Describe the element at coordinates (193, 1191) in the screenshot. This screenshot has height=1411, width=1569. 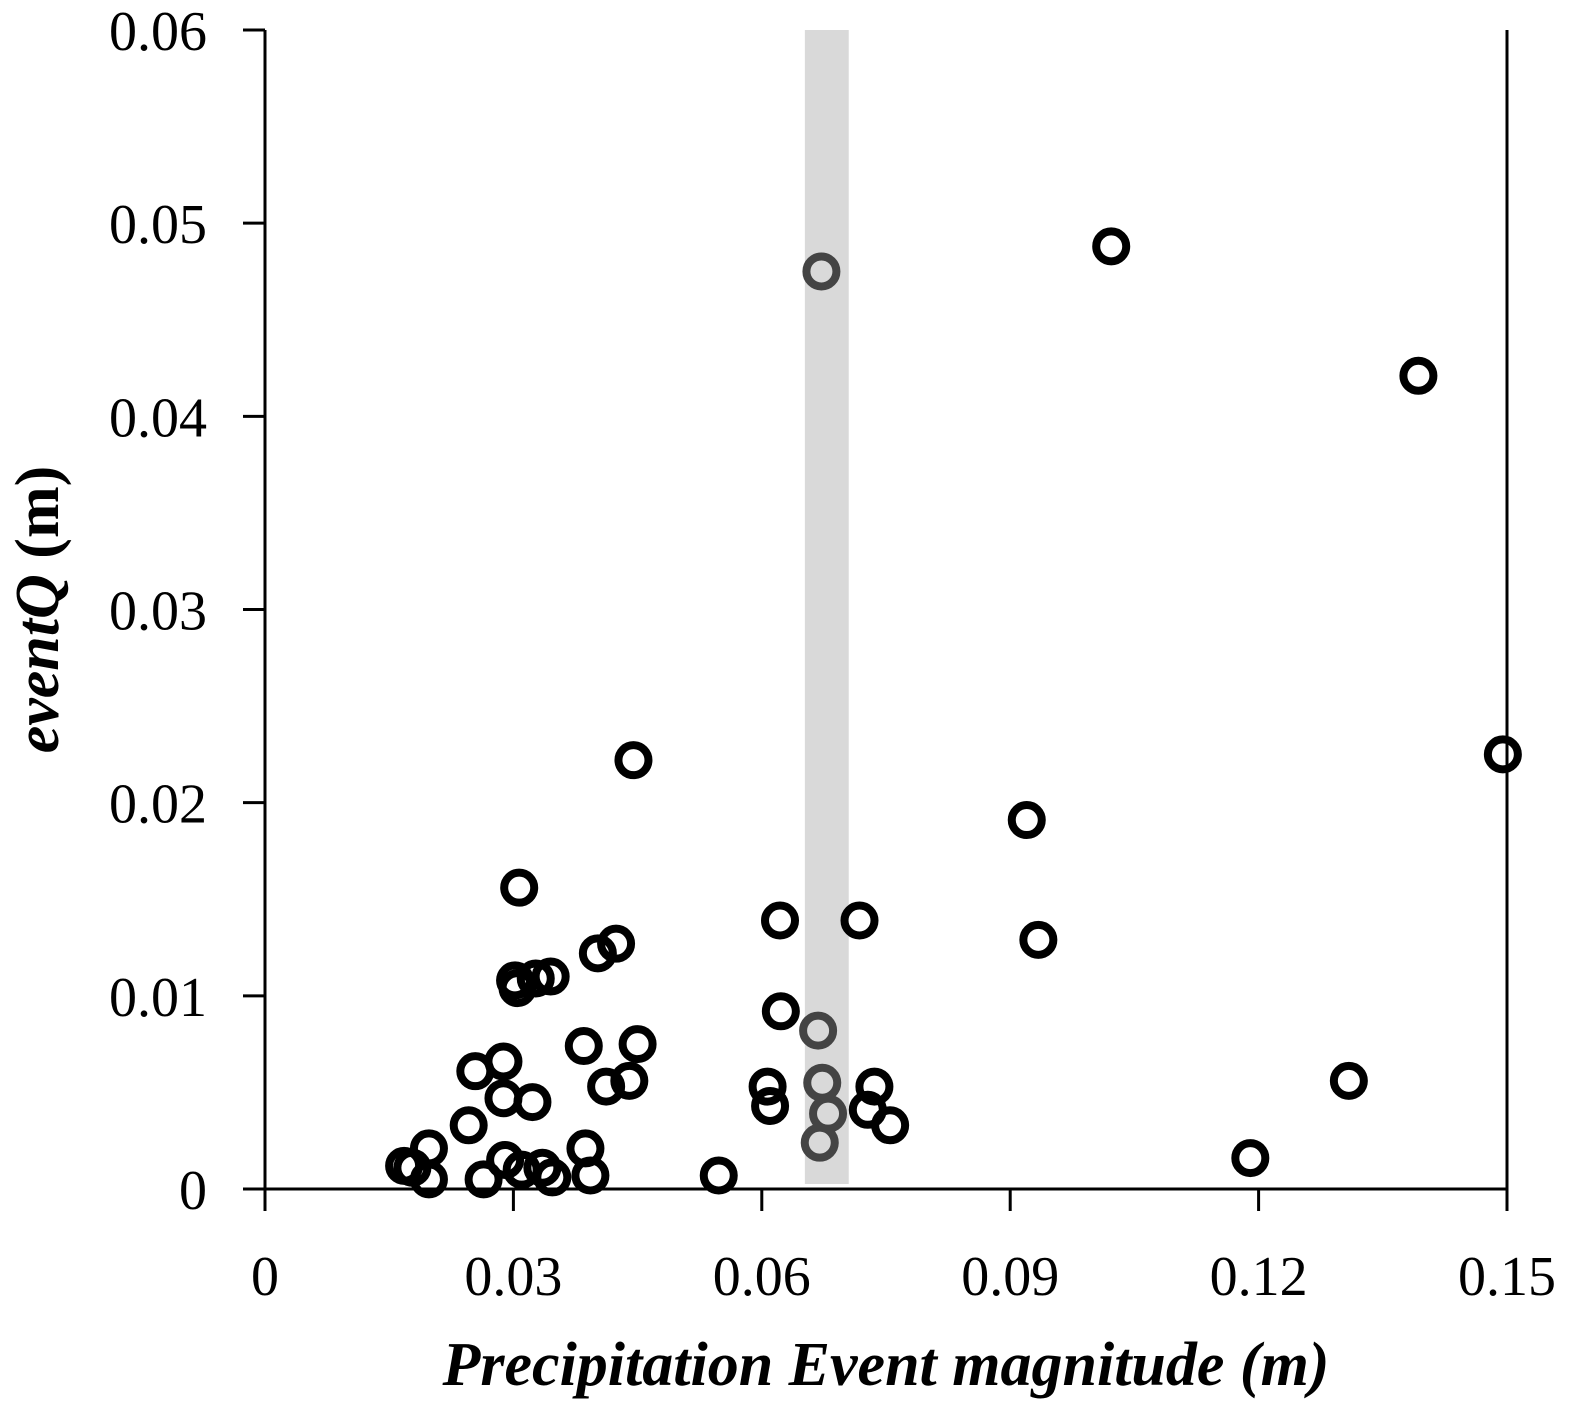
I see `y-tick-label: 0` at that location.